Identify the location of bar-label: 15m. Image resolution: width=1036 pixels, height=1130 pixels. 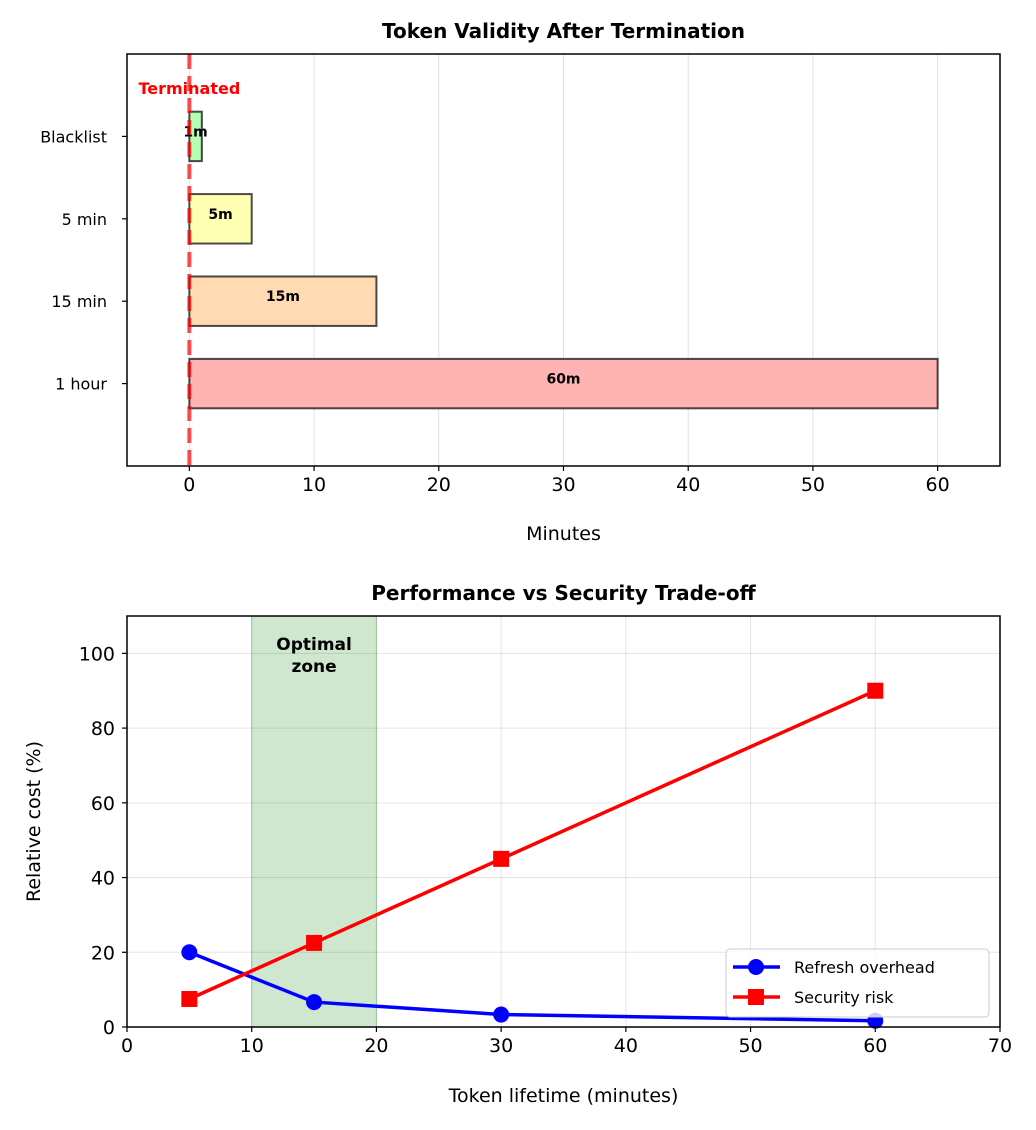
(283, 297).